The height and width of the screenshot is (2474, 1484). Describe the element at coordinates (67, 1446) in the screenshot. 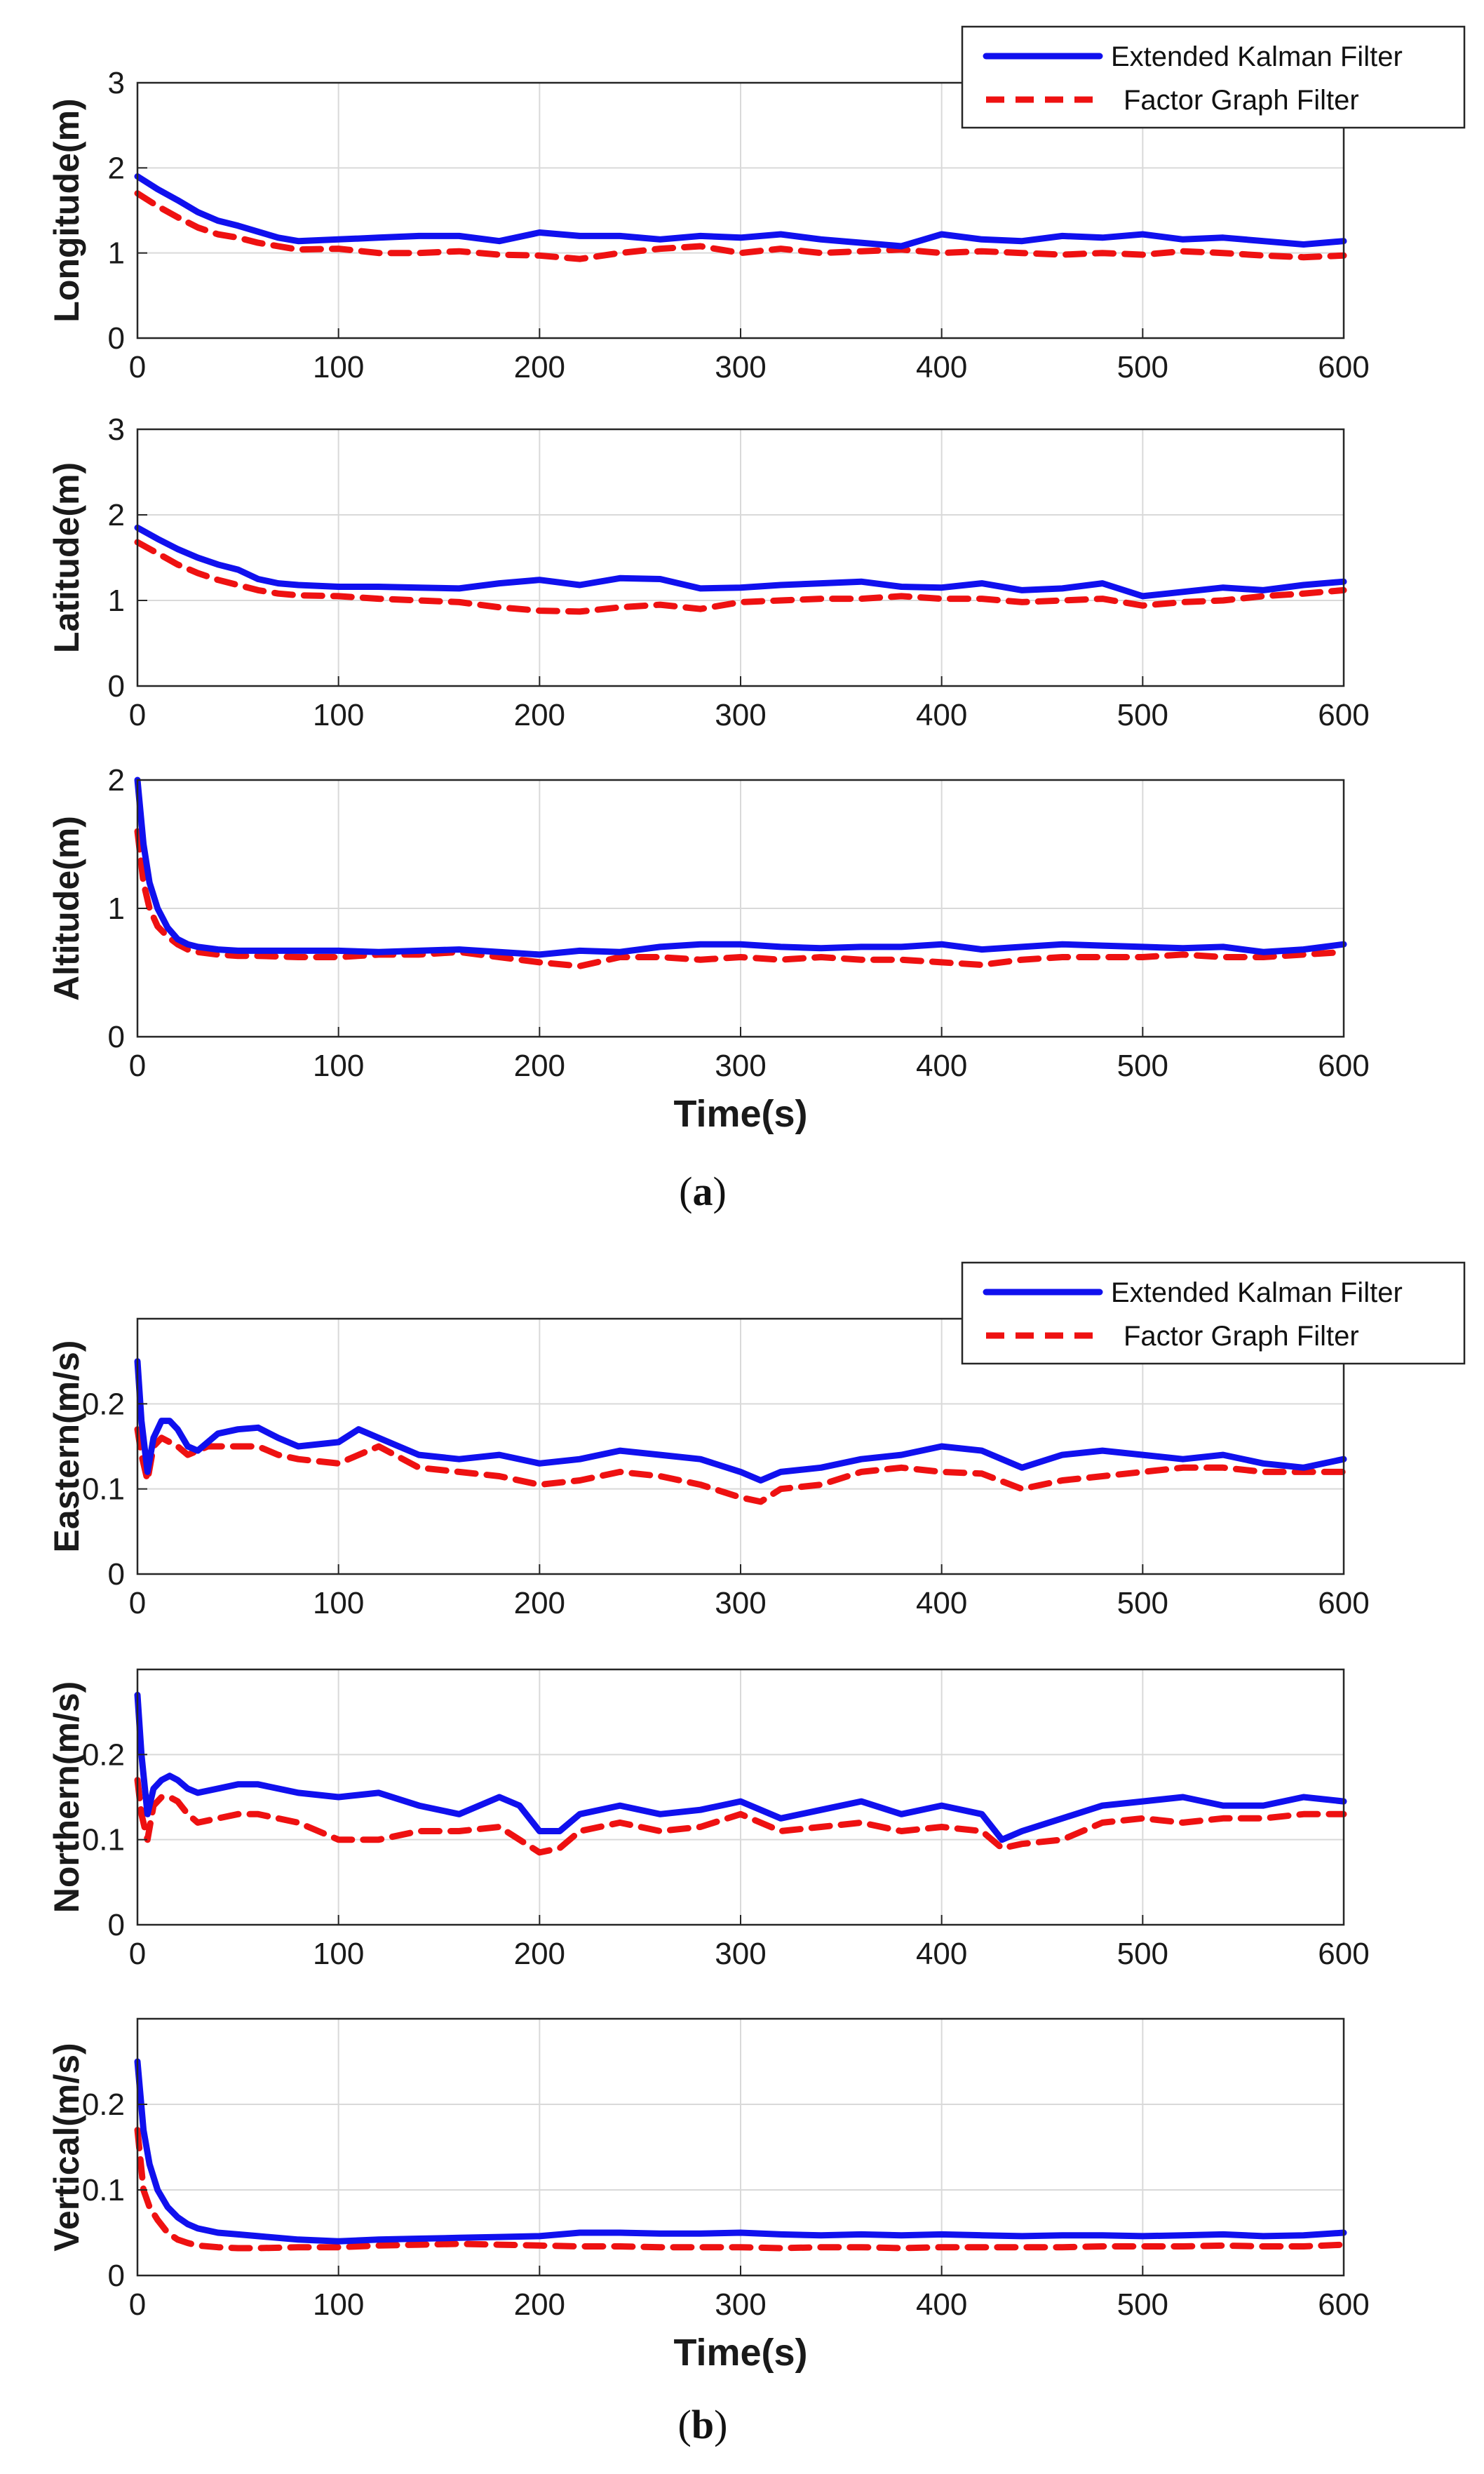

I see `y-axis-label: Eastern(m/s)` at that location.